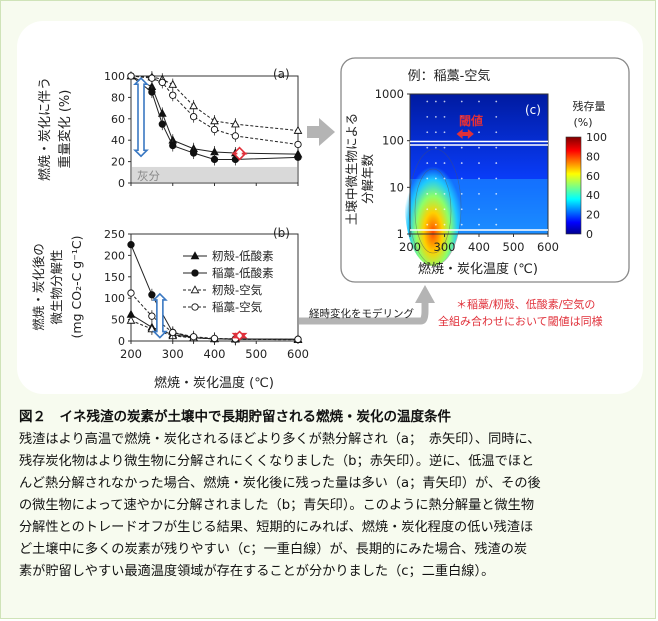  What do you see at coordinates (114, 255) in the screenshot?
I see `panel-b-ytick-label: 200` at bounding box center [114, 255].